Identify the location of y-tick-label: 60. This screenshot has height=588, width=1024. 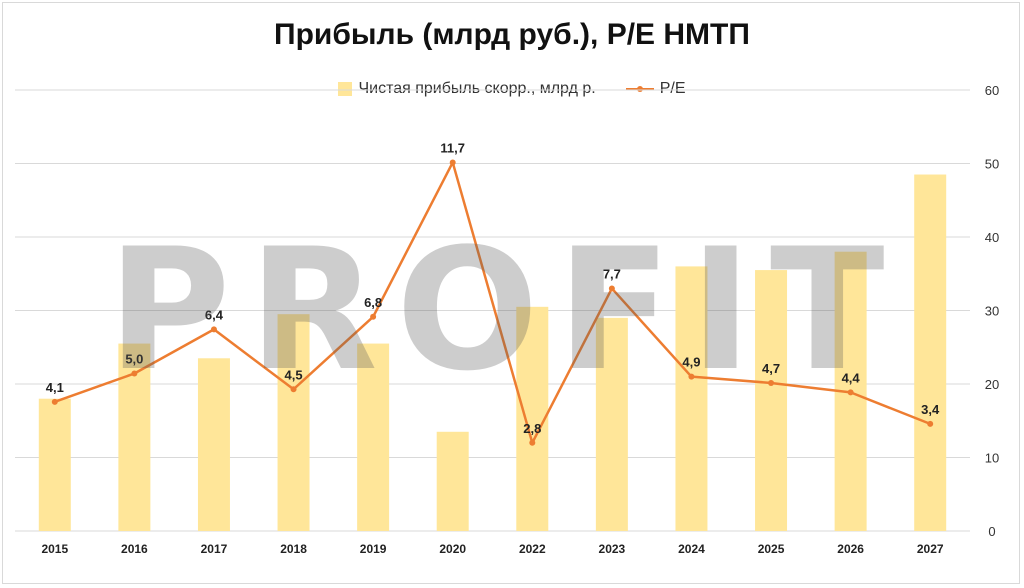
(992, 90).